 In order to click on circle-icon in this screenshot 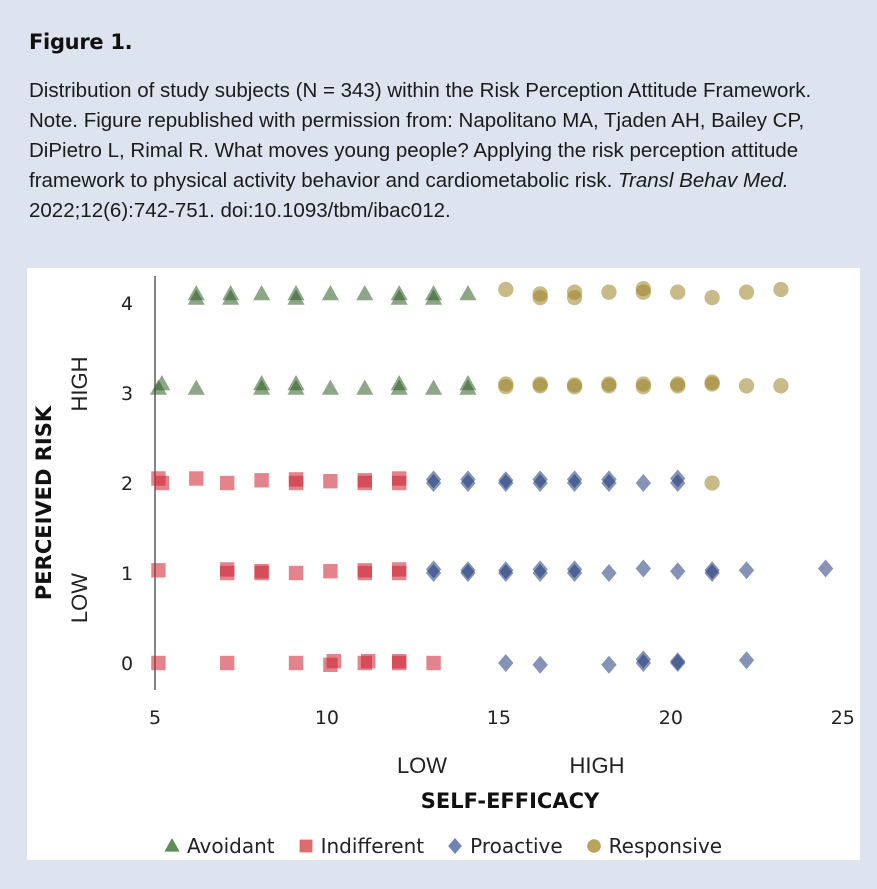, I will do `click(593, 846)`.